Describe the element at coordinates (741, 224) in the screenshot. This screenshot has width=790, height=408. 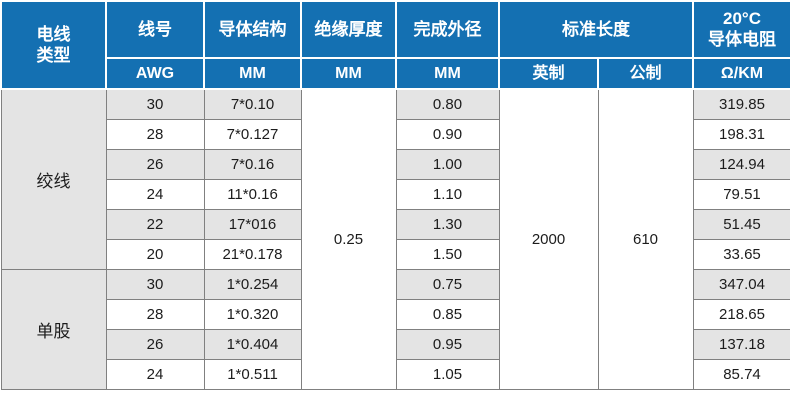
I see `cell-resistance: 51.45` at that location.